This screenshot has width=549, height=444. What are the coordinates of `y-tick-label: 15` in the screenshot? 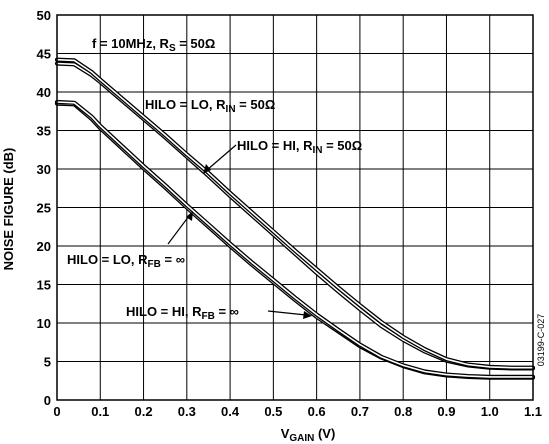 It's located at (44, 285).